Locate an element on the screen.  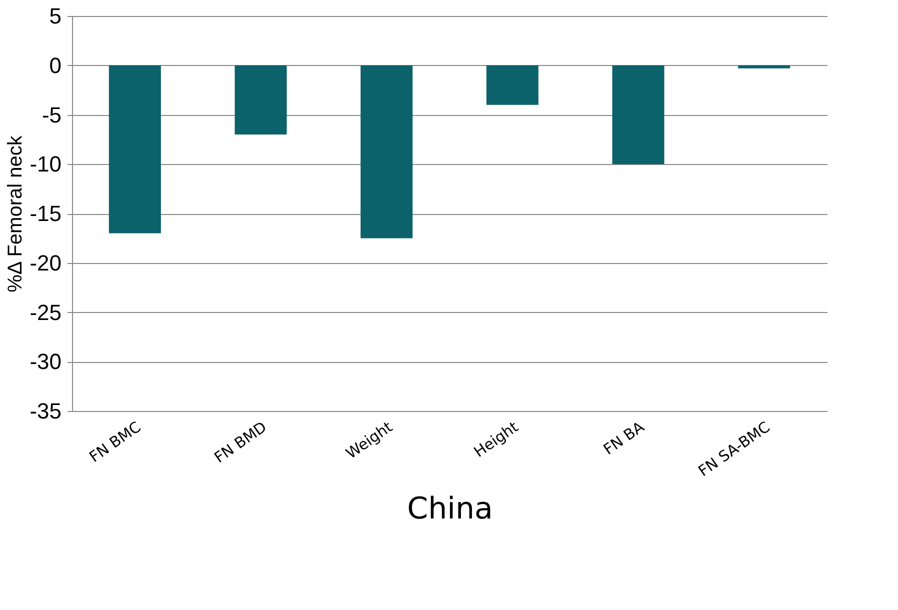
x-axis-title: China is located at coordinates (450, 508).